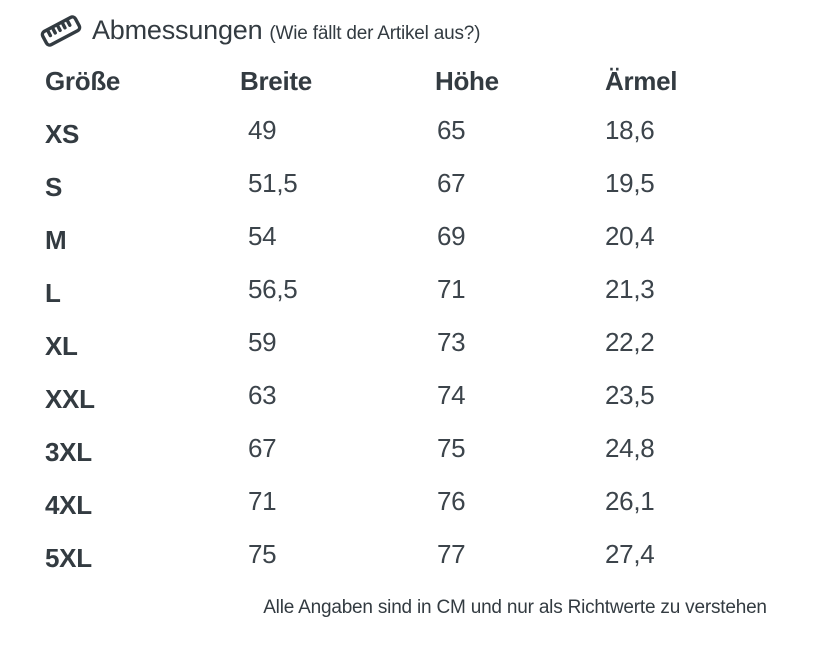 The height and width of the screenshot is (665, 828). Describe the element at coordinates (451, 289) in the screenshot. I see `hoehe-value: 71` at that location.